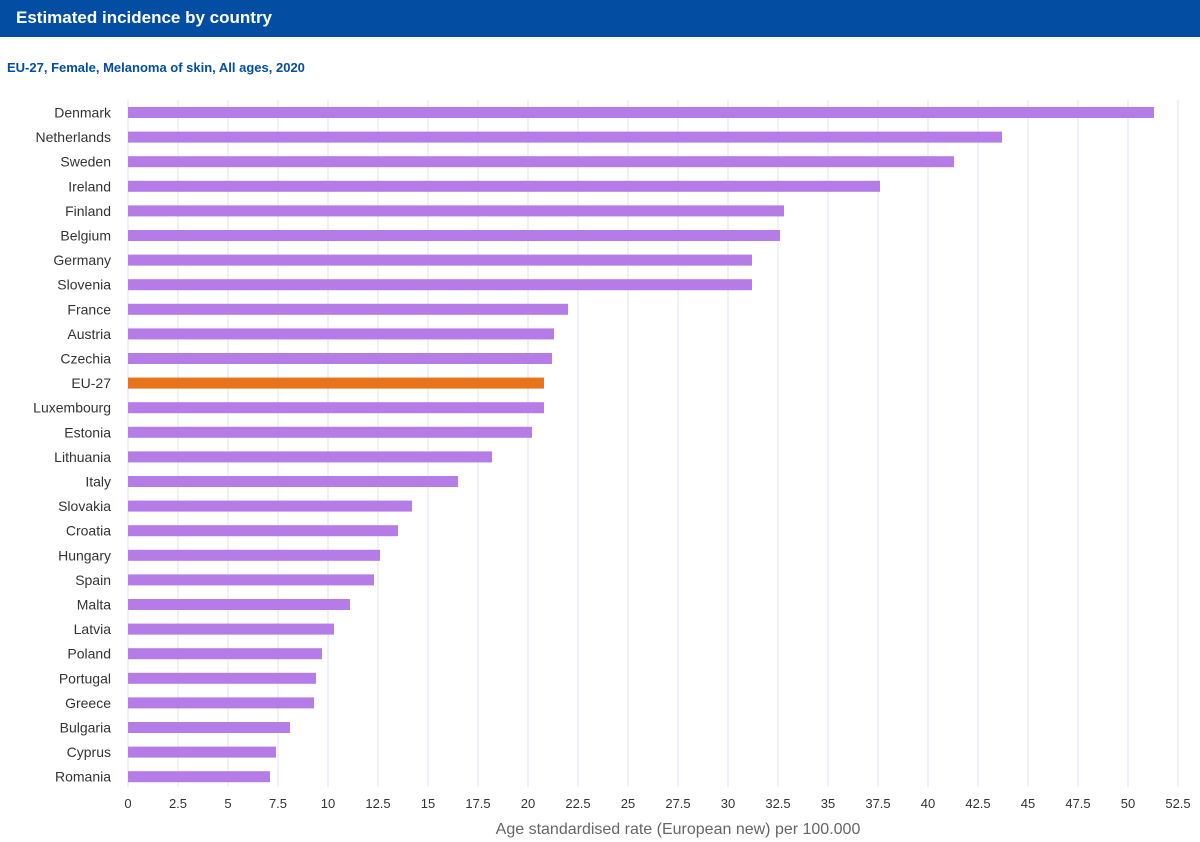  I want to click on category-label: Poland, so click(89, 654).